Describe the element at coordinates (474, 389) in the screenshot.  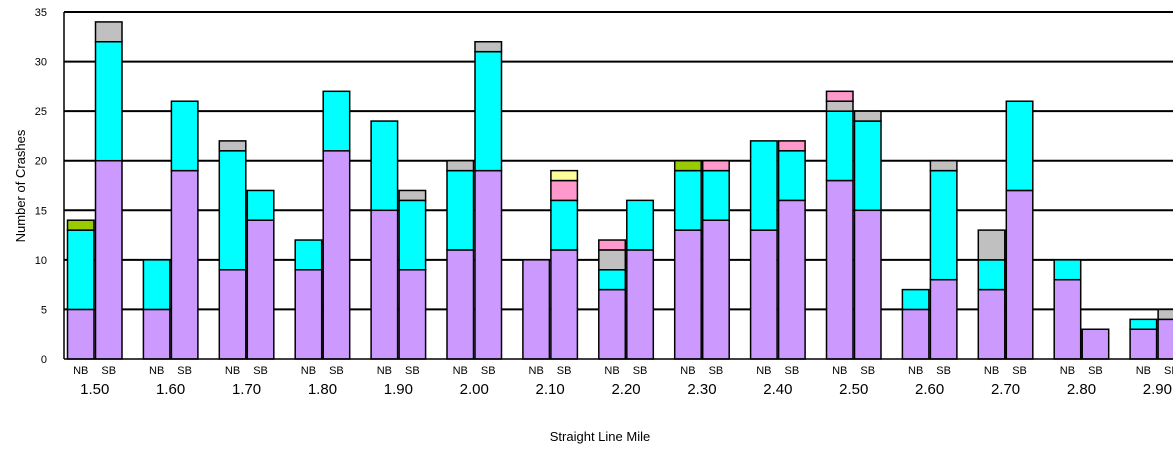
I see `mile-label: 2.00` at that location.